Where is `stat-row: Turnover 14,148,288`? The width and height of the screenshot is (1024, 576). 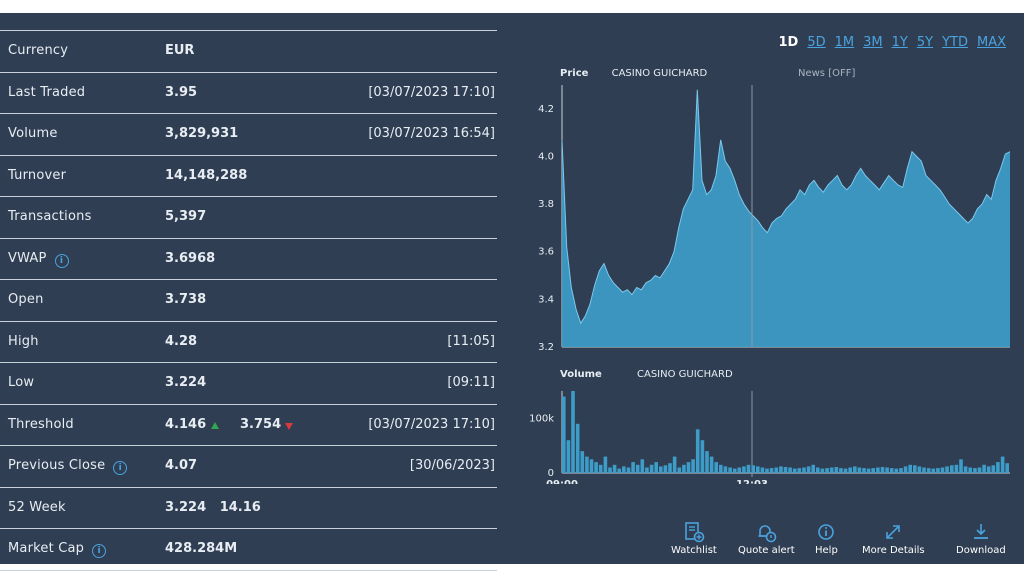
stat-row: Turnover 14,148,288 is located at coordinates (248, 175).